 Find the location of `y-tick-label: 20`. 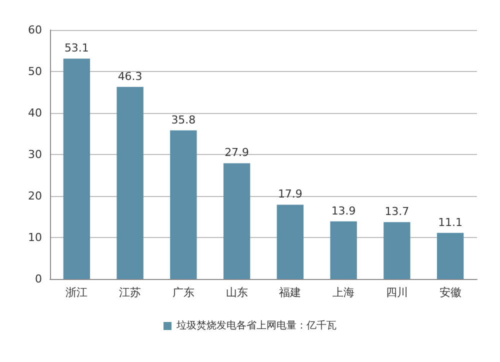

y-tick-label: 20 is located at coordinates (35, 196).